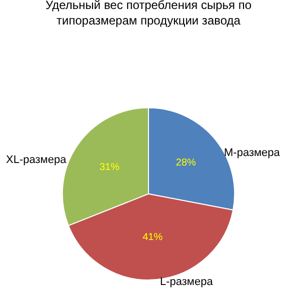 This screenshot has width=297, height=294. What do you see at coordinates (252, 153) in the screenshot?
I see `slice-label: M-размера` at bounding box center [252, 153].